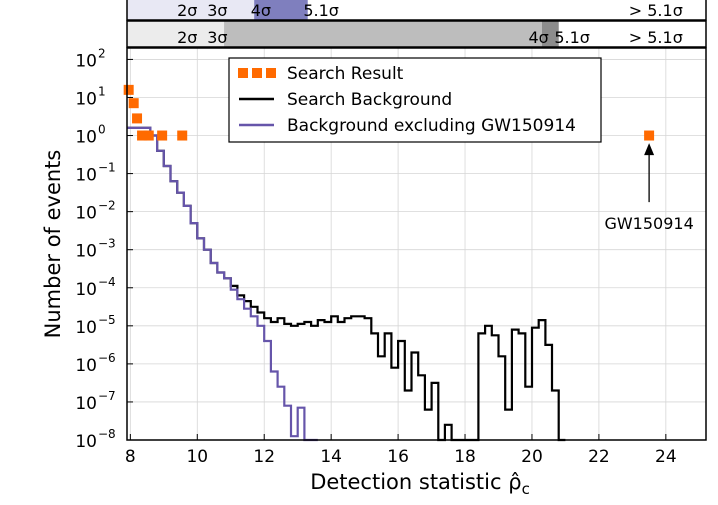  What do you see at coordinates (107, 320) in the screenshot?
I see `y-tick-exponent: −5` at bounding box center [107, 320].